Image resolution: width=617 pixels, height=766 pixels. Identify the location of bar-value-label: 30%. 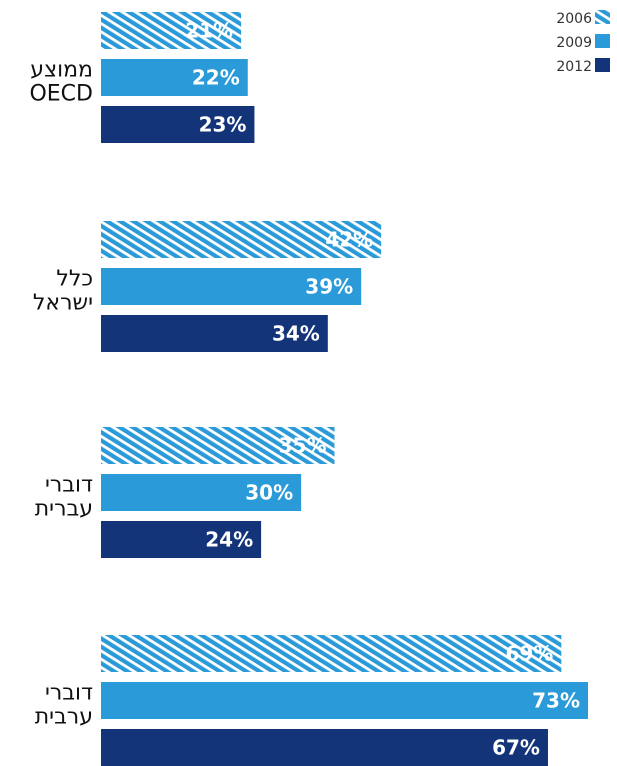
(269, 493).